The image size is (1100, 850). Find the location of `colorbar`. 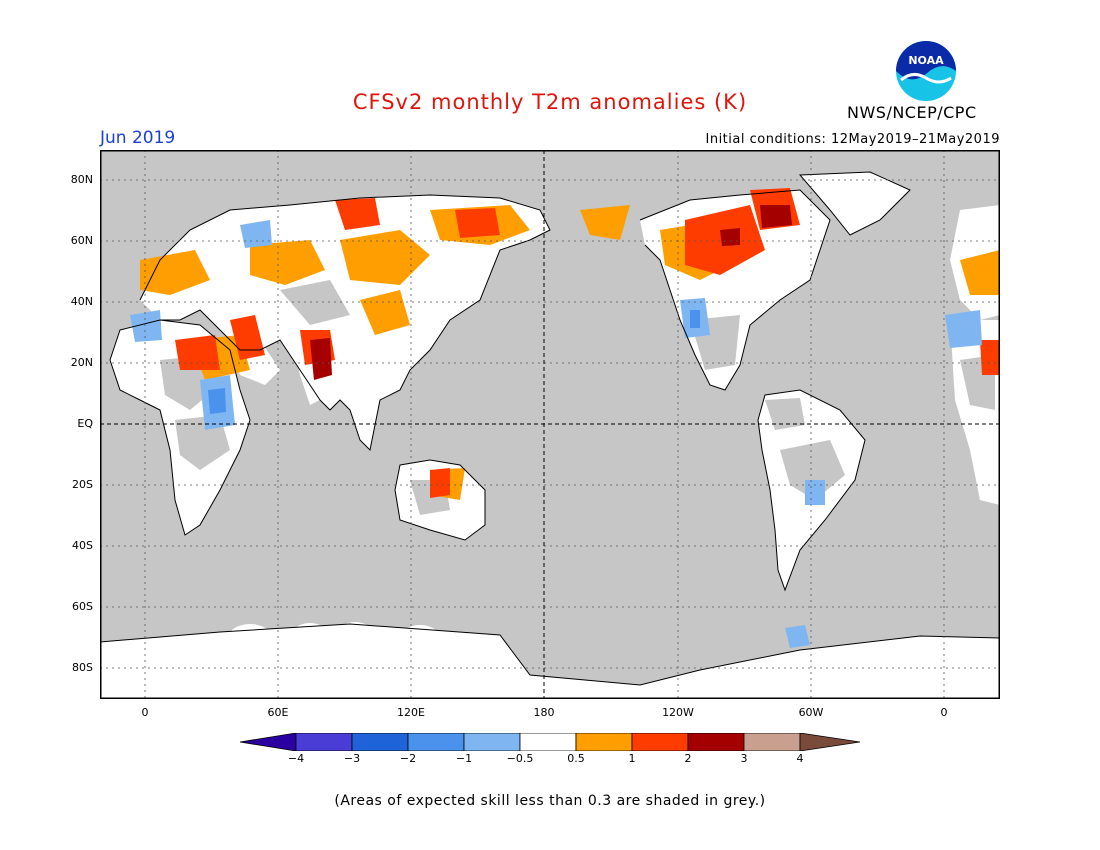

colorbar is located at coordinates (550, 742).